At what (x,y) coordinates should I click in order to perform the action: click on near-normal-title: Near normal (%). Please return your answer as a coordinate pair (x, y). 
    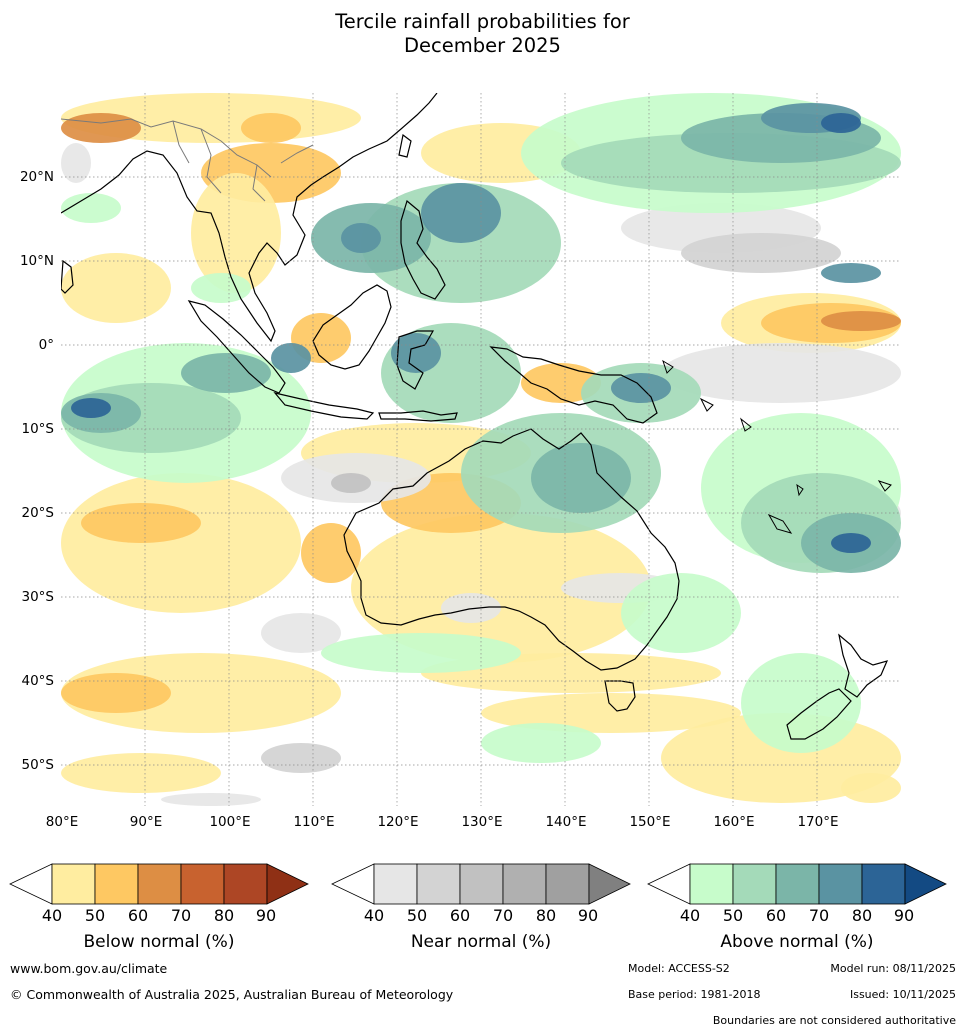
    Looking at the image, I should click on (481, 942).